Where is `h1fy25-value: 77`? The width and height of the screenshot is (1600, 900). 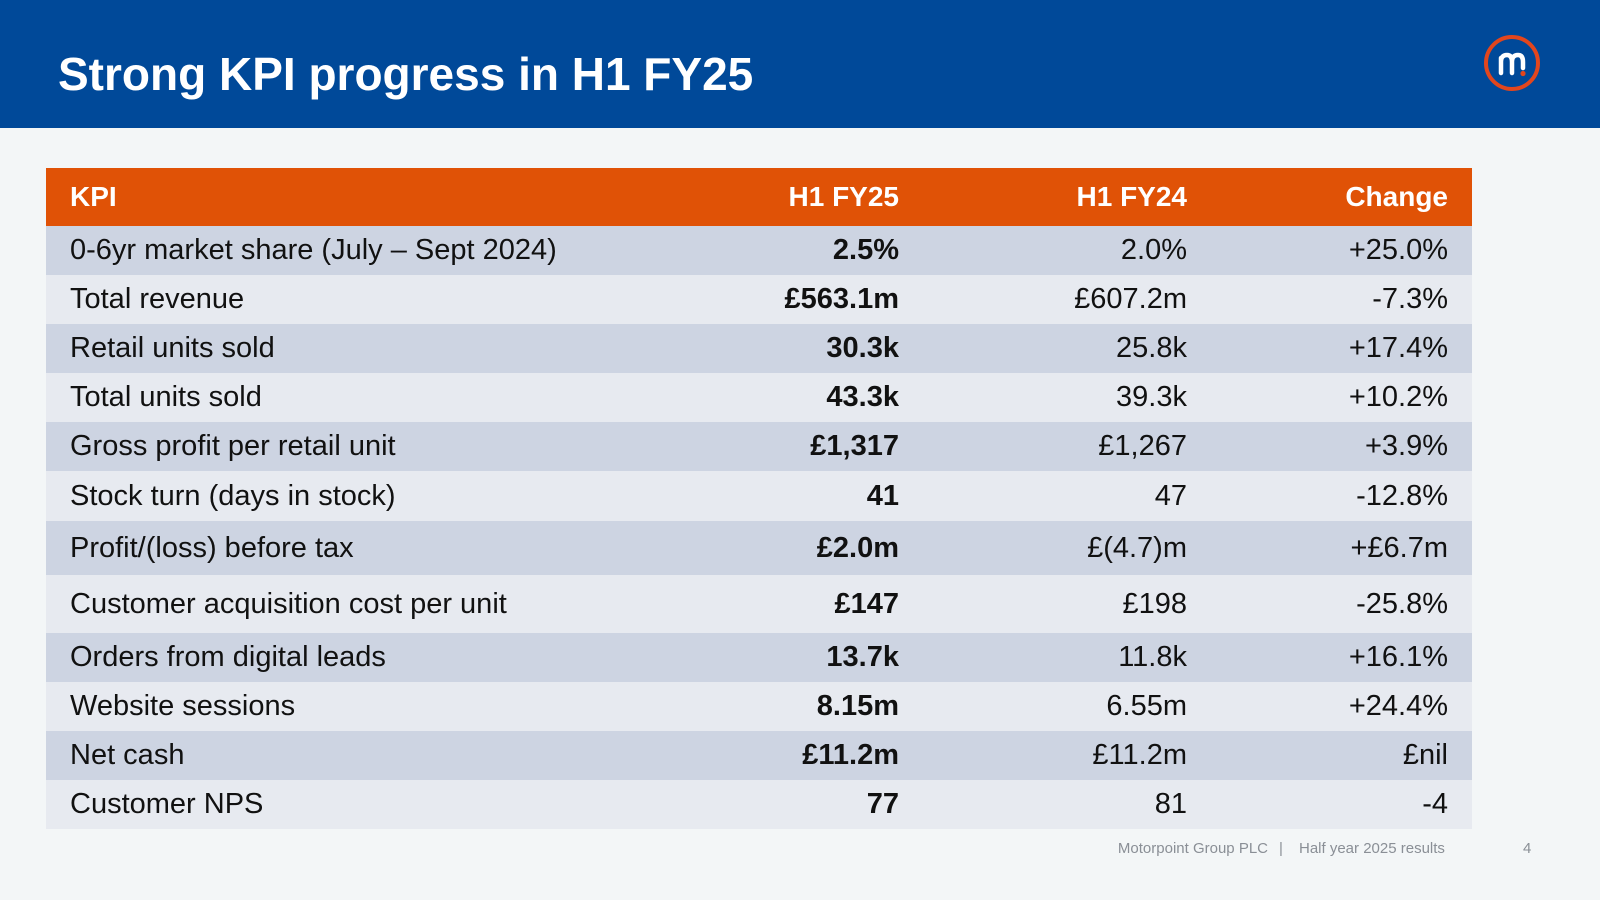
h1fy25-value: 77 is located at coordinates (882, 804).